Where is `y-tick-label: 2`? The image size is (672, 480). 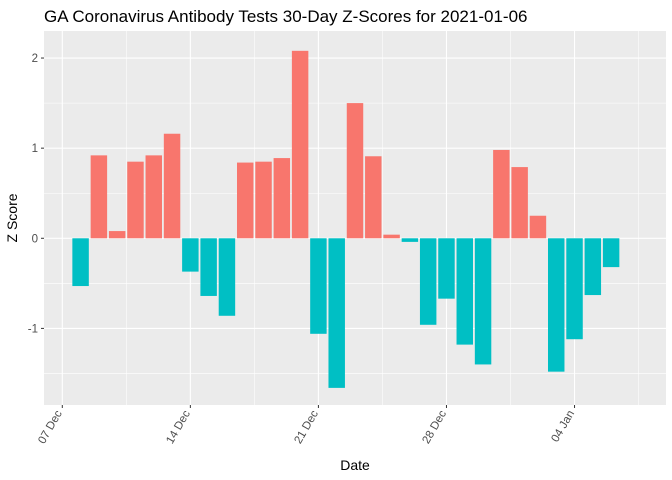 y-tick-label: 2 is located at coordinates (35, 59).